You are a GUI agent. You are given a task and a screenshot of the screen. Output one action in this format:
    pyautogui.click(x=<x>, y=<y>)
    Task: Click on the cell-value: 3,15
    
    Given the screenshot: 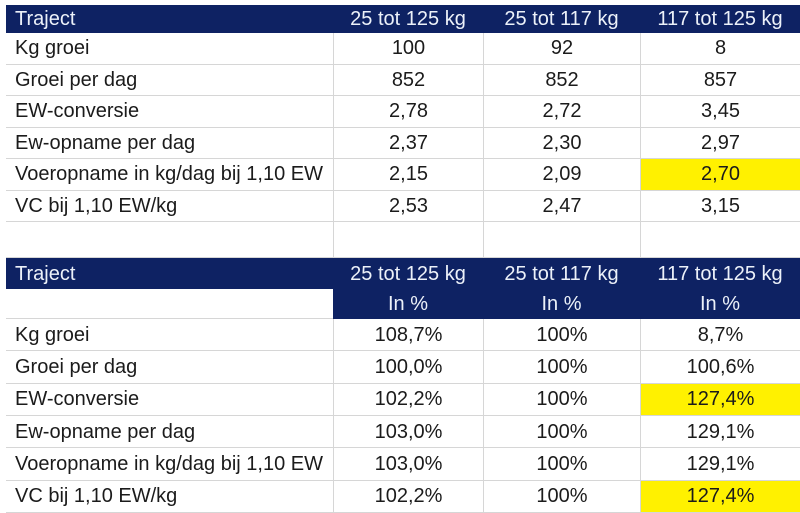 What is the action you would take?
    pyautogui.click(x=720, y=206)
    